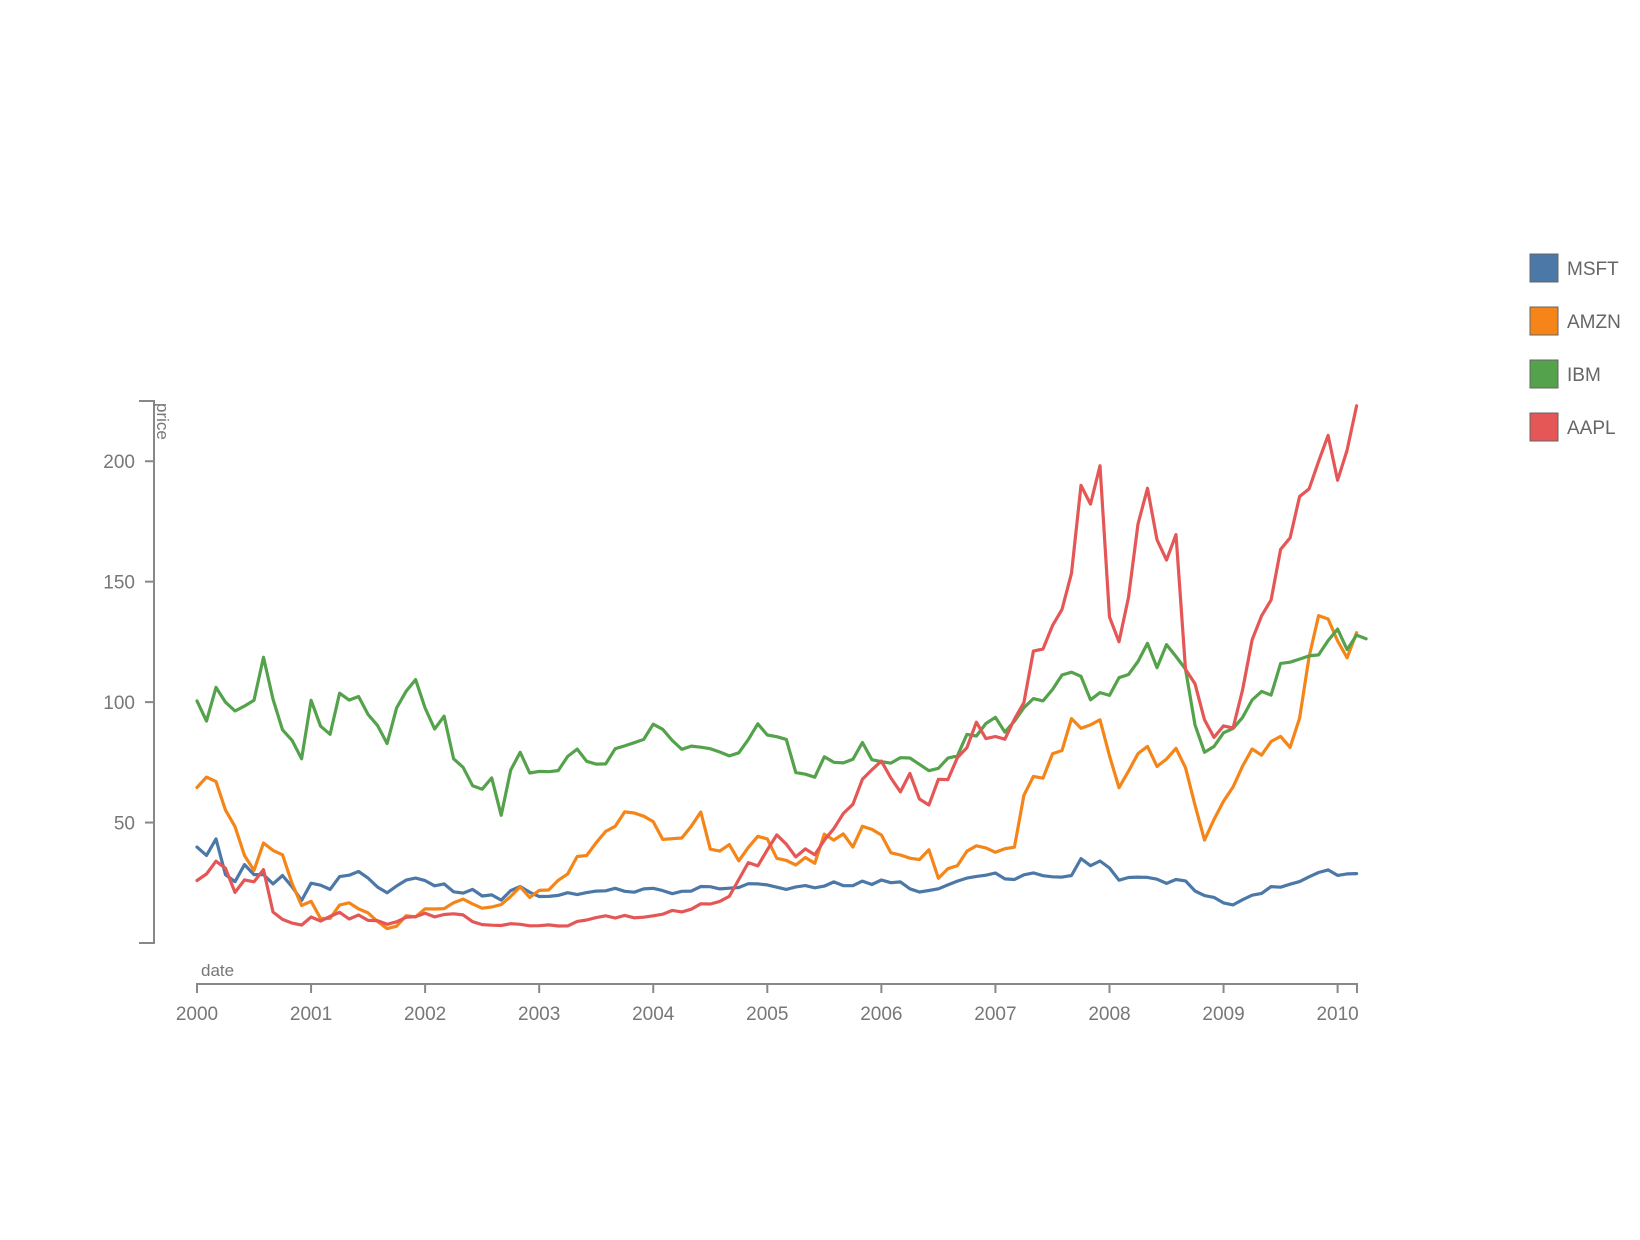 The height and width of the screenshot is (1240, 1640). I want to click on legend-label: IBM, so click(1584, 375).